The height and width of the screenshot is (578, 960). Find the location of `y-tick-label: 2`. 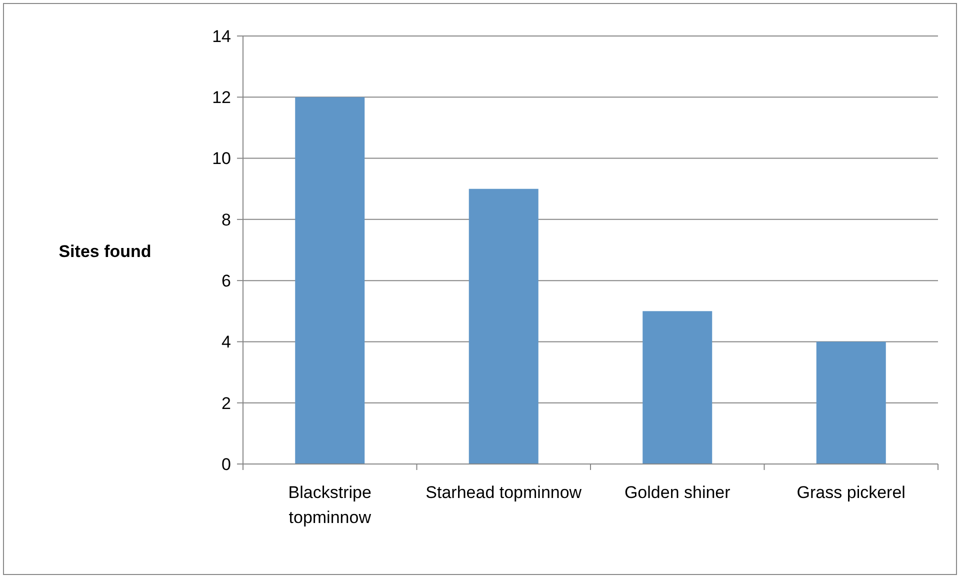

y-tick-label: 2 is located at coordinates (226, 403).